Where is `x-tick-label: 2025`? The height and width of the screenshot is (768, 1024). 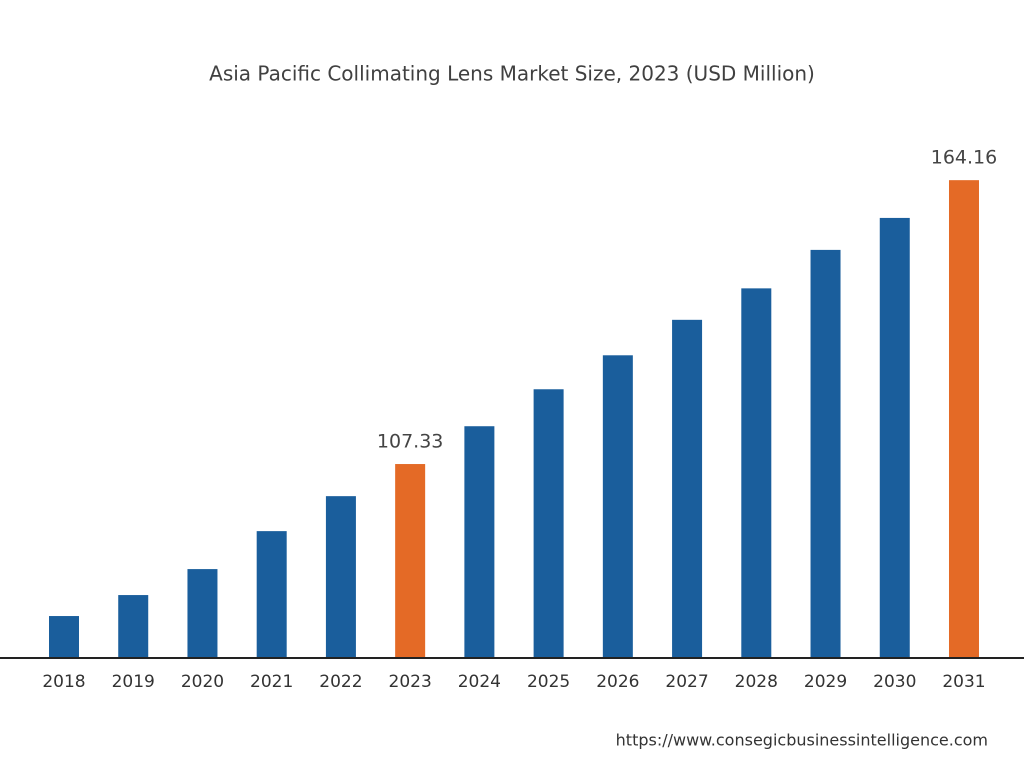 x-tick-label: 2025 is located at coordinates (548, 682).